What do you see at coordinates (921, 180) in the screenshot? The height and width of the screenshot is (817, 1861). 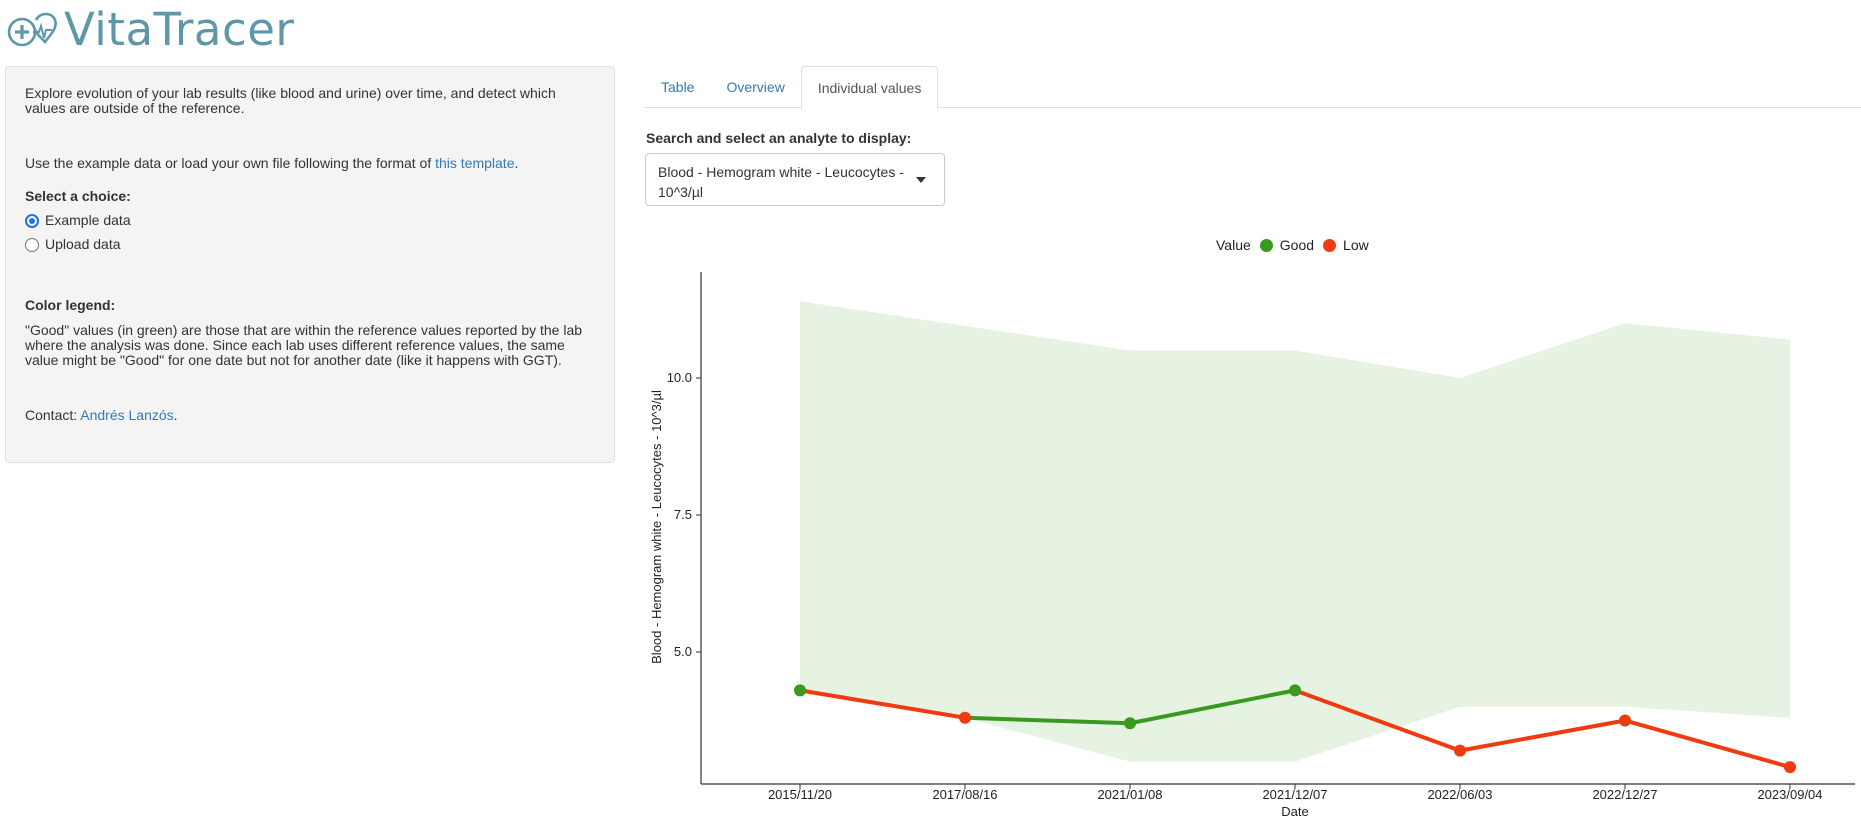 I see `caret-down-icon` at bounding box center [921, 180].